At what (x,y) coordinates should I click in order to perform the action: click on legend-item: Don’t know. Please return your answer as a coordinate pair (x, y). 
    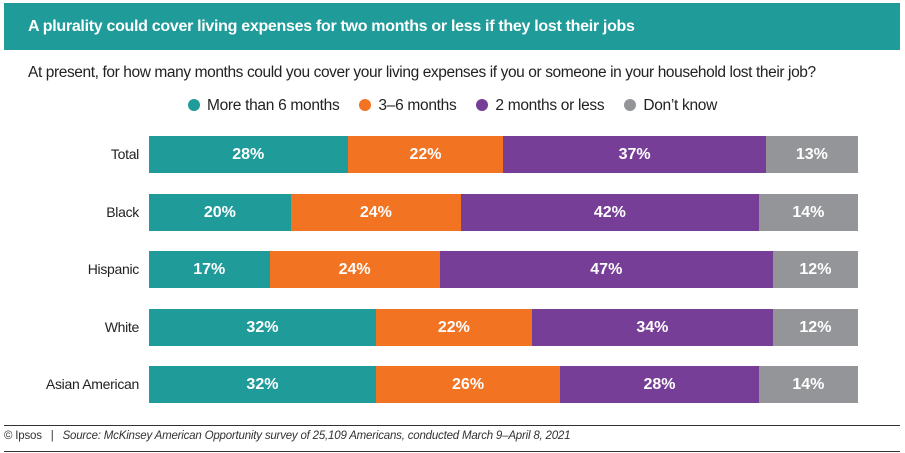
    Looking at the image, I should click on (670, 106).